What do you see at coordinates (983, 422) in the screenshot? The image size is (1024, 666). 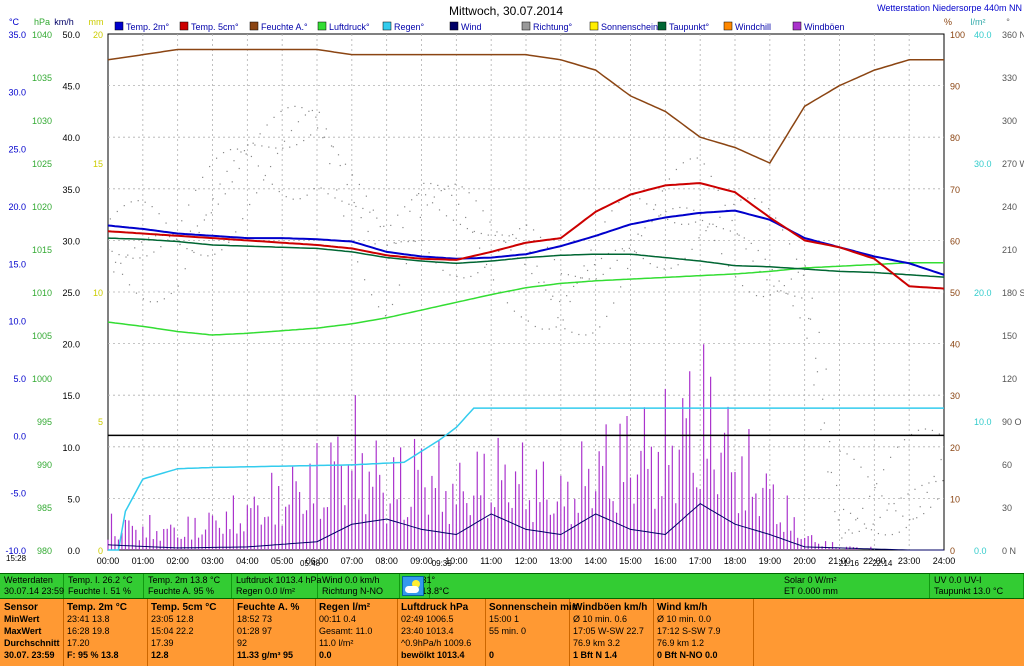 I see `tick-lm2: 10.0` at bounding box center [983, 422].